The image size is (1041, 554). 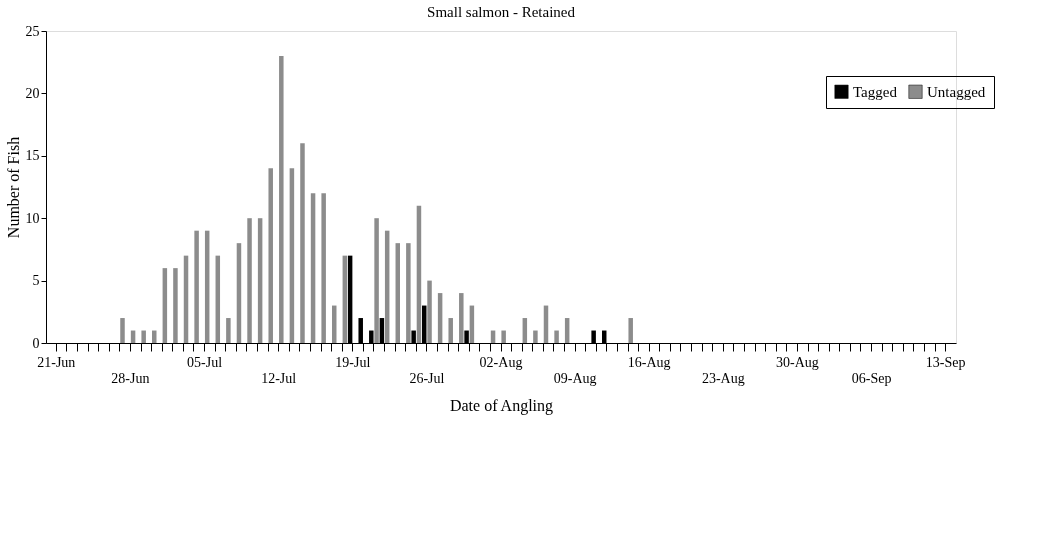 What do you see at coordinates (875, 91) in the screenshot?
I see `legend-label: Tagged` at bounding box center [875, 91].